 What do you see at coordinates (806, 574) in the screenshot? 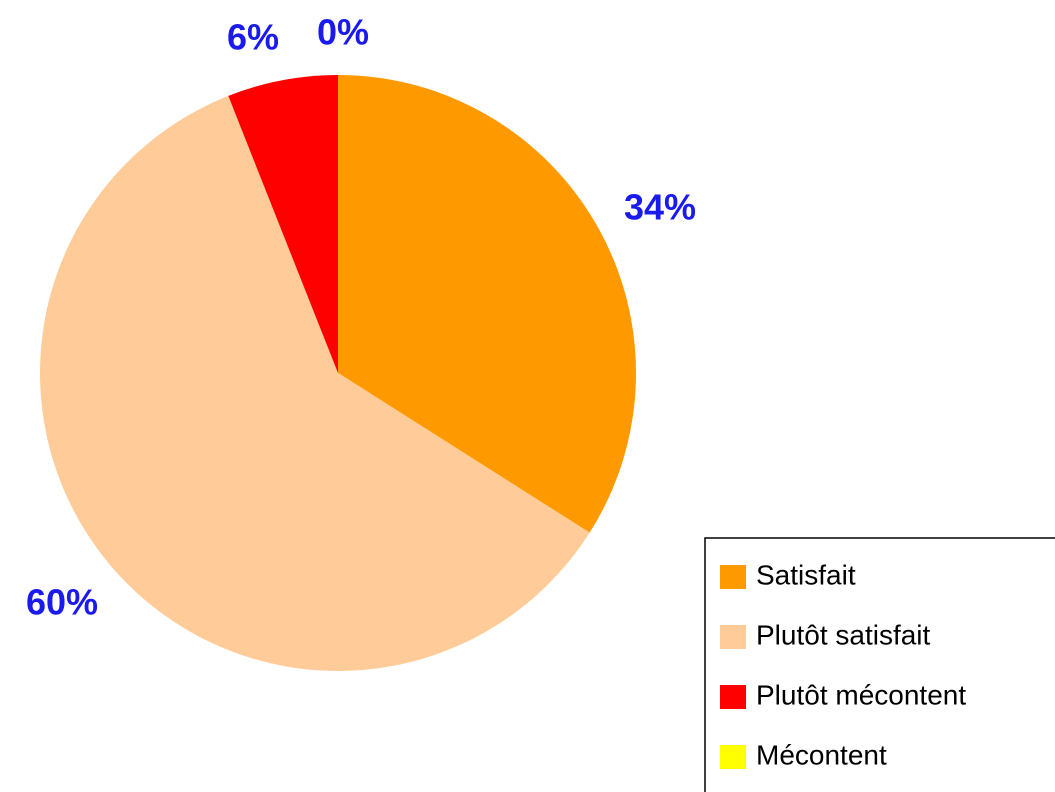
I see `legend-label: Satisfait` at bounding box center [806, 574].